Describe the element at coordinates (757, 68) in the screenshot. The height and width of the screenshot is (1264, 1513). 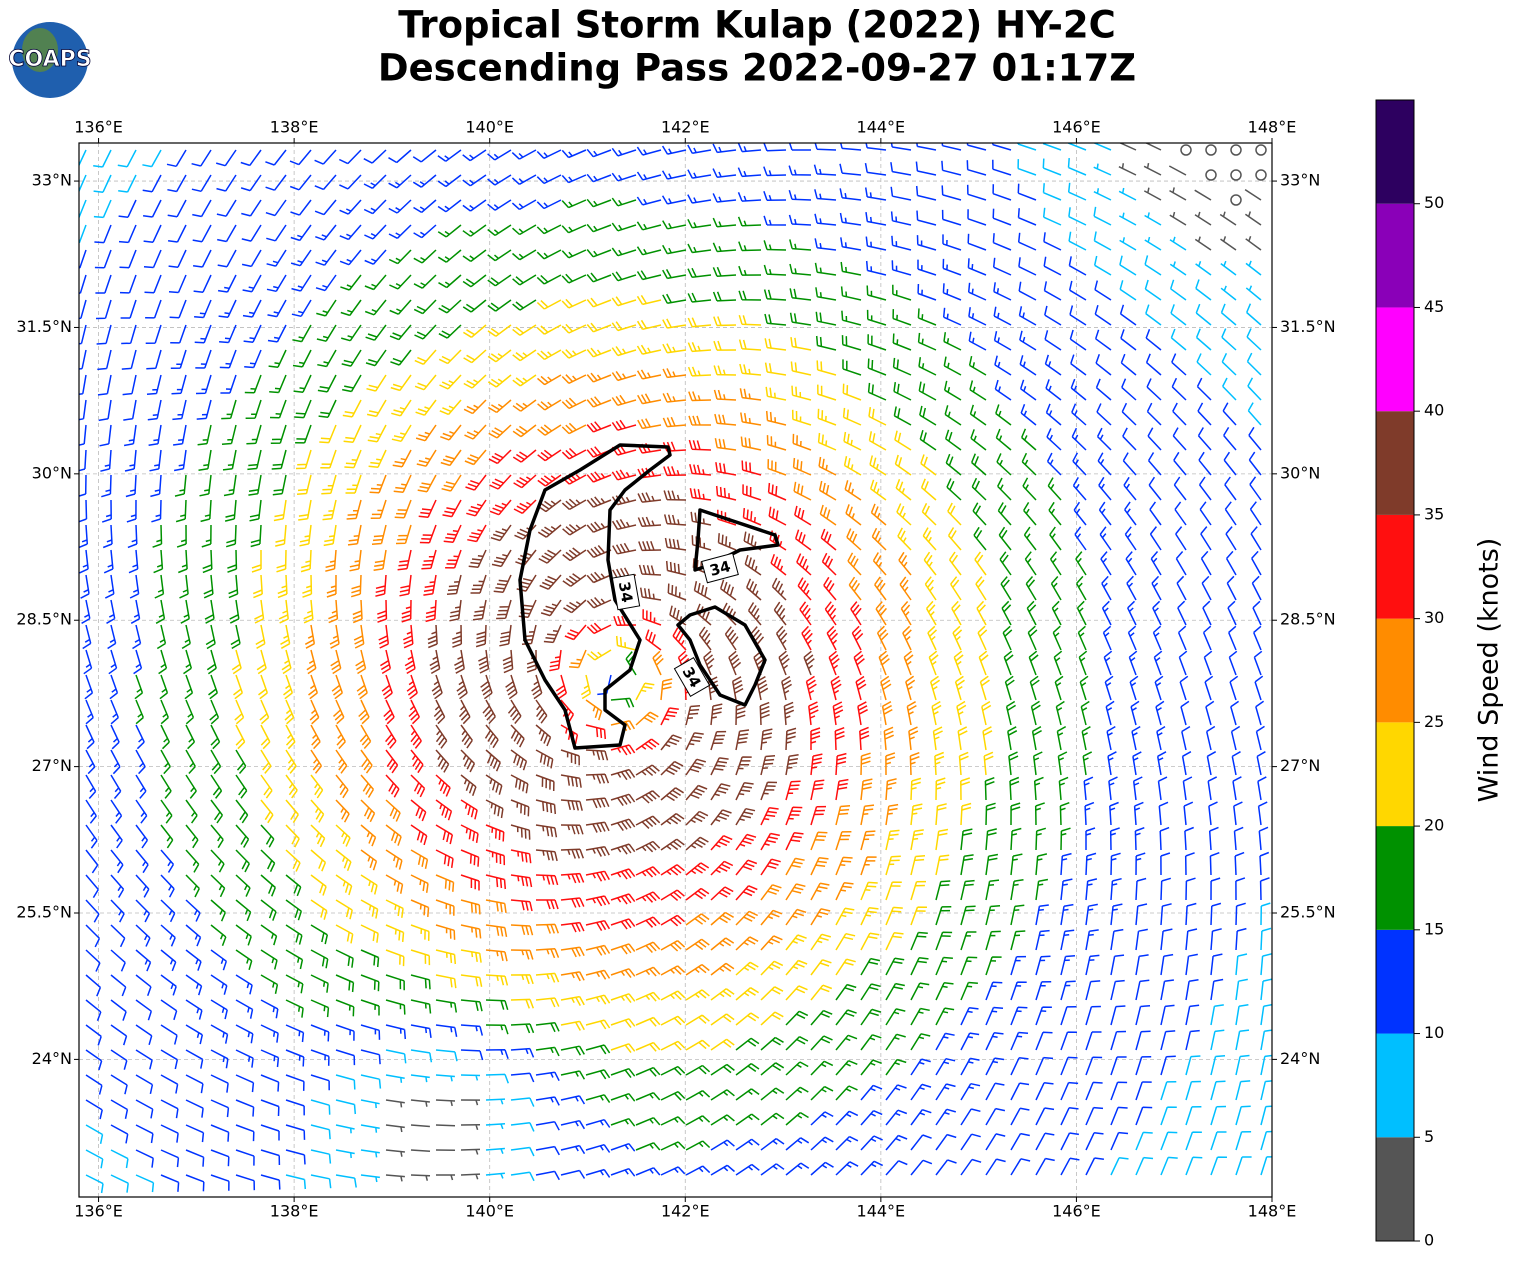
I see `subtitle: Descending Pass 2022-09-27 01:17Z` at that location.